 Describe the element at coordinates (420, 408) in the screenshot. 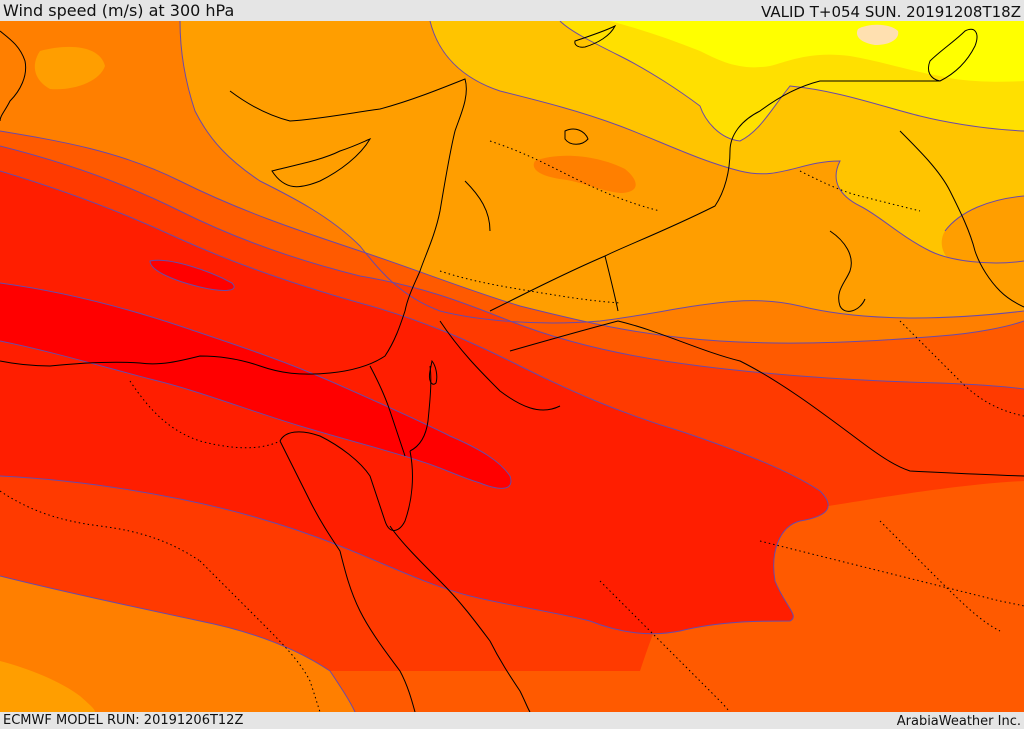

I see `coastline-gulf-aqaba` at that location.